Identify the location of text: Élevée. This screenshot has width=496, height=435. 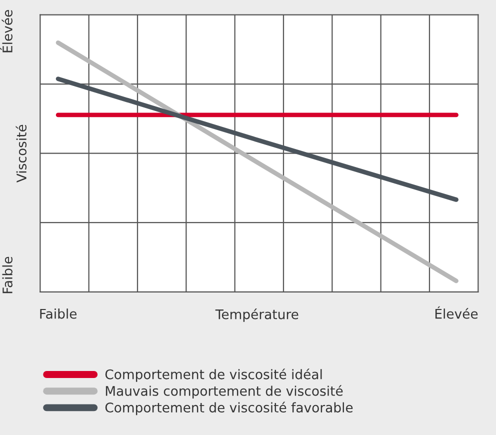
(6, 31).